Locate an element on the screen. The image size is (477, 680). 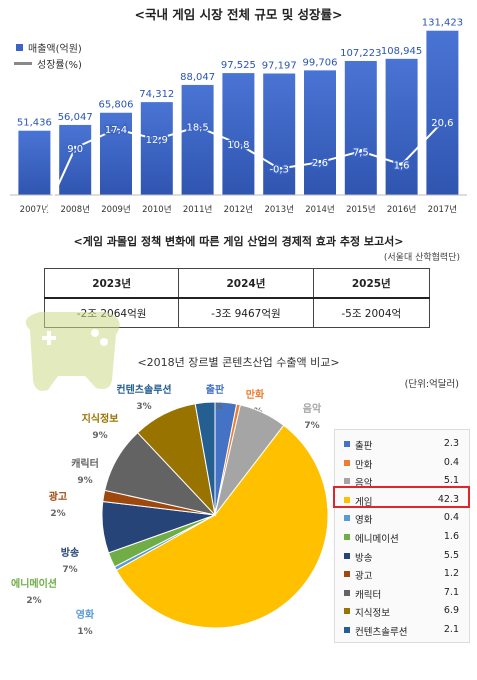
pie-legend-value: 2.3 is located at coordinates (451, 443).